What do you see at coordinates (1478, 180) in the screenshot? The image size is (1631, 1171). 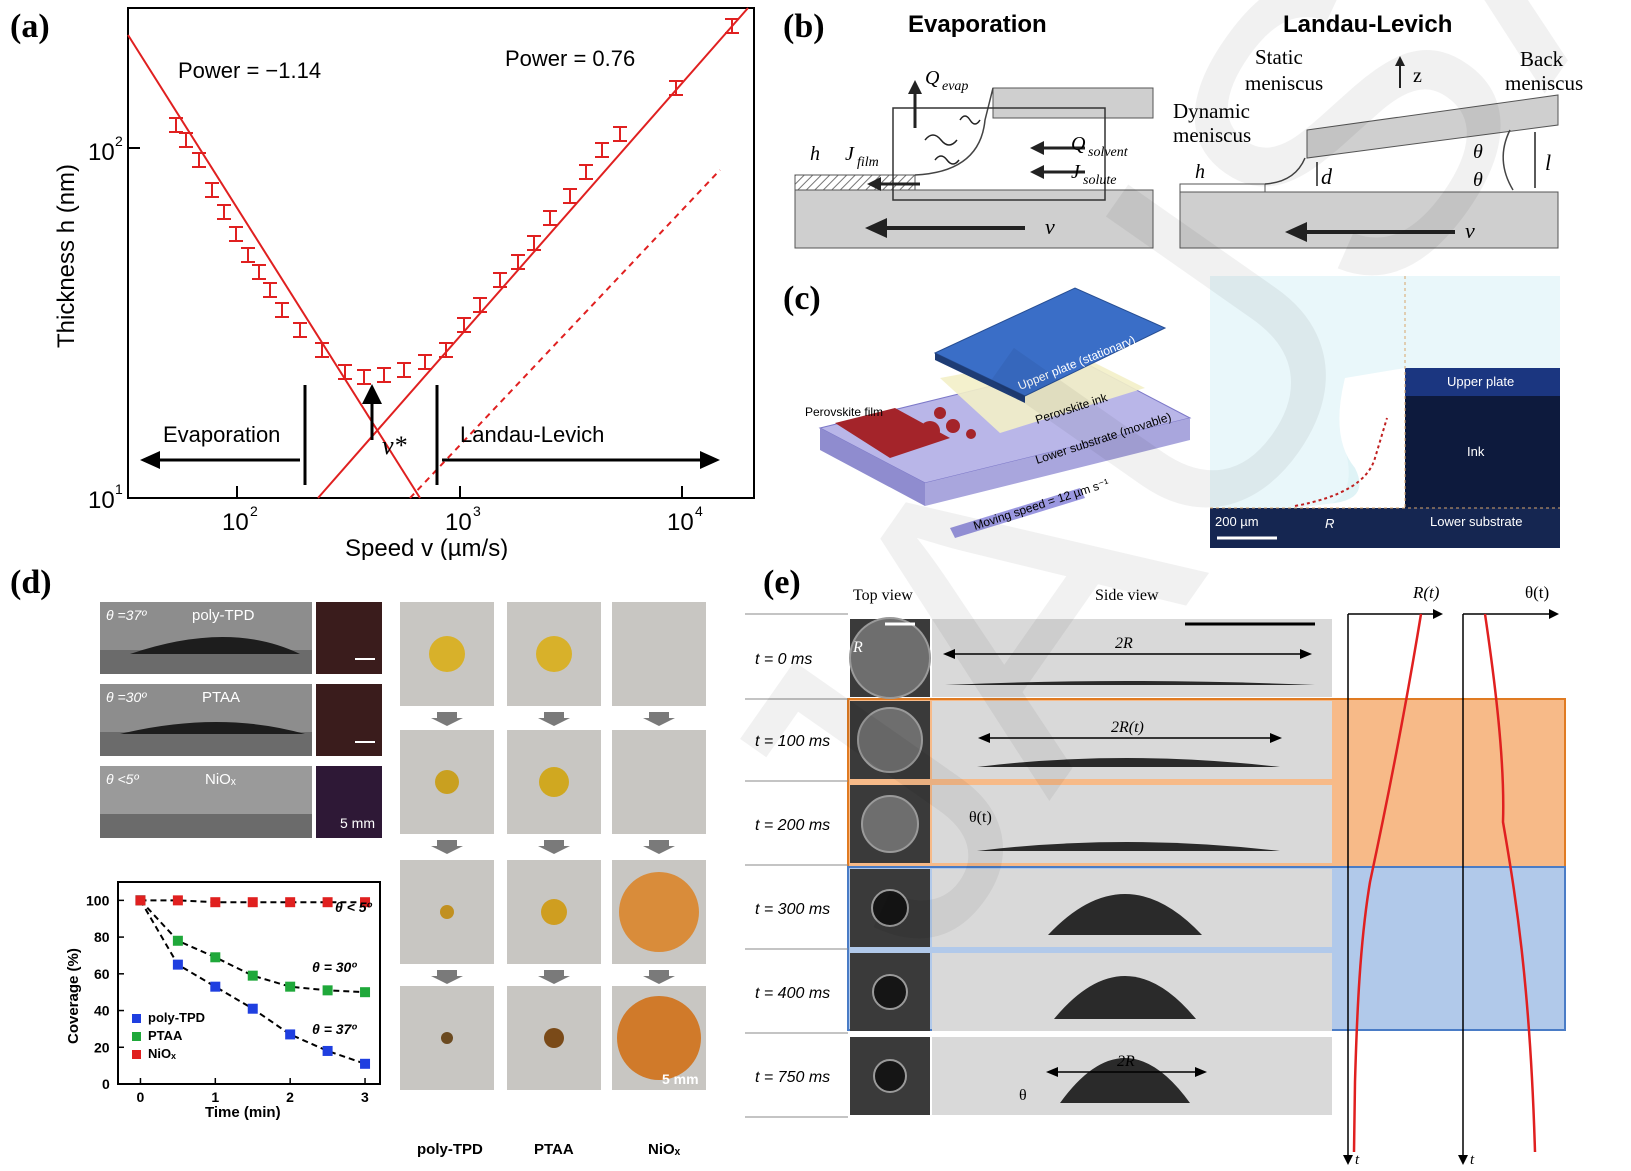 I see `theta1-label: θ` at bounding box center [1478, 180].